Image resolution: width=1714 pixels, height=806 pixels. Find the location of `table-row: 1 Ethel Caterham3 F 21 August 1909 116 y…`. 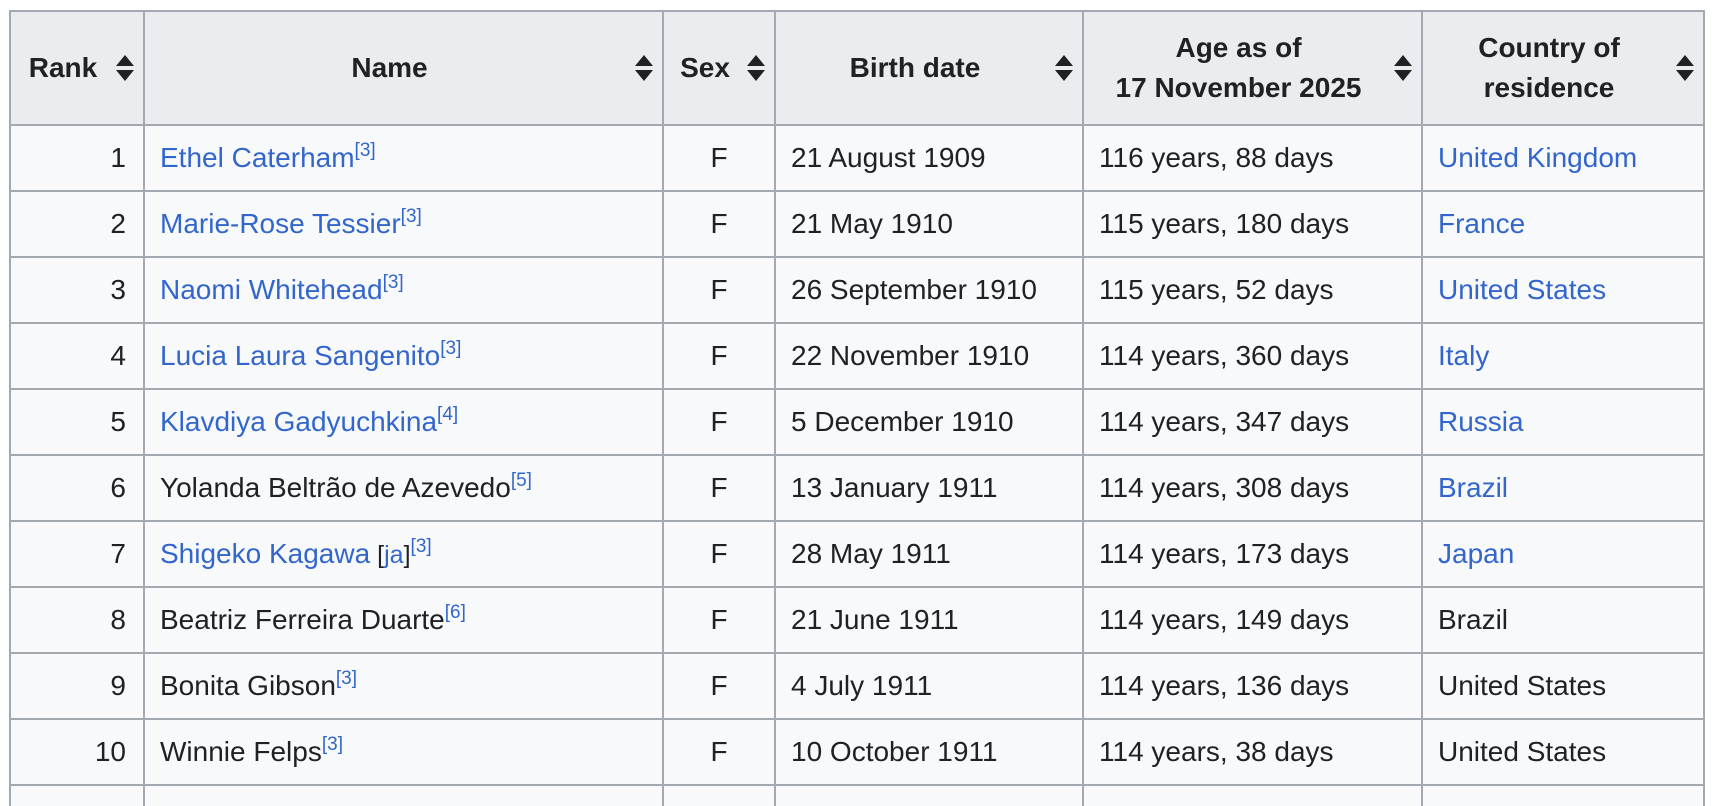

table-row: 1 Ethel Caterham3 F 21 August 1909 116 y… is located at coordinates (857, 158).